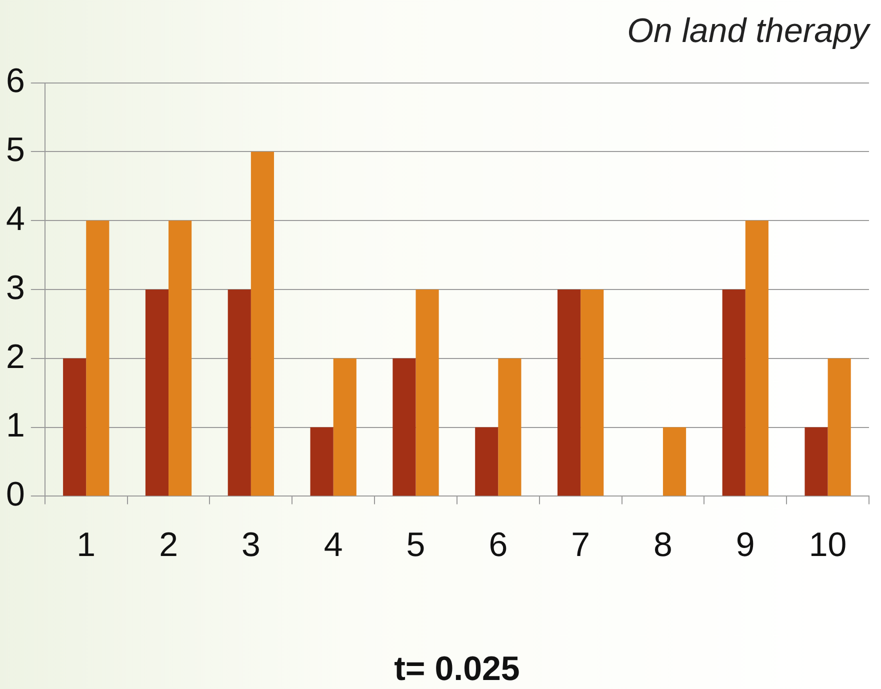  I want to click on y-tick-label: 0, so click(15, 495).